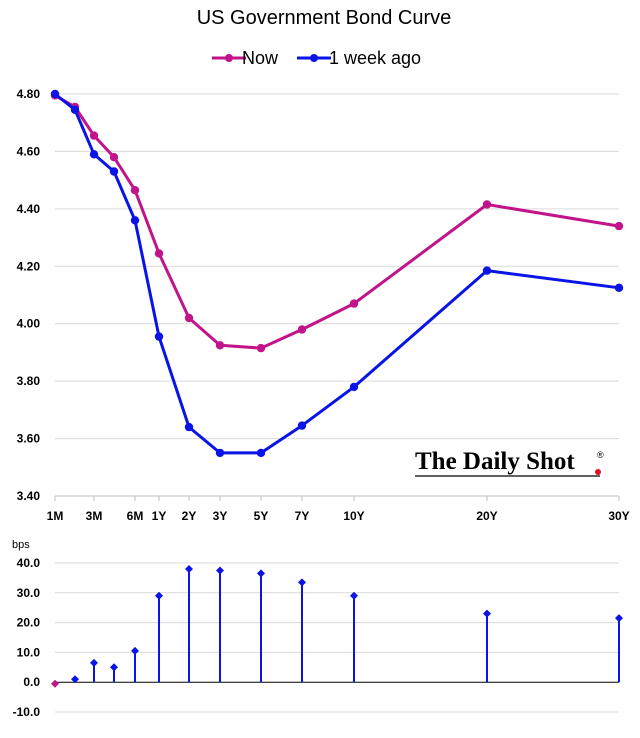  Describe the element at coordinates (619, 226) in the screenshot. I see `point-now-30y` at that location.